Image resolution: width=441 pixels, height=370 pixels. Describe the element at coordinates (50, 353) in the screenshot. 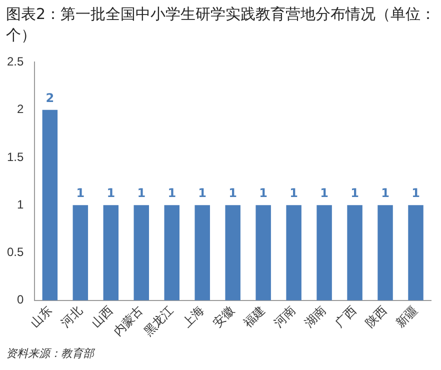

I see `text: 资料来源：教育部` at that location.